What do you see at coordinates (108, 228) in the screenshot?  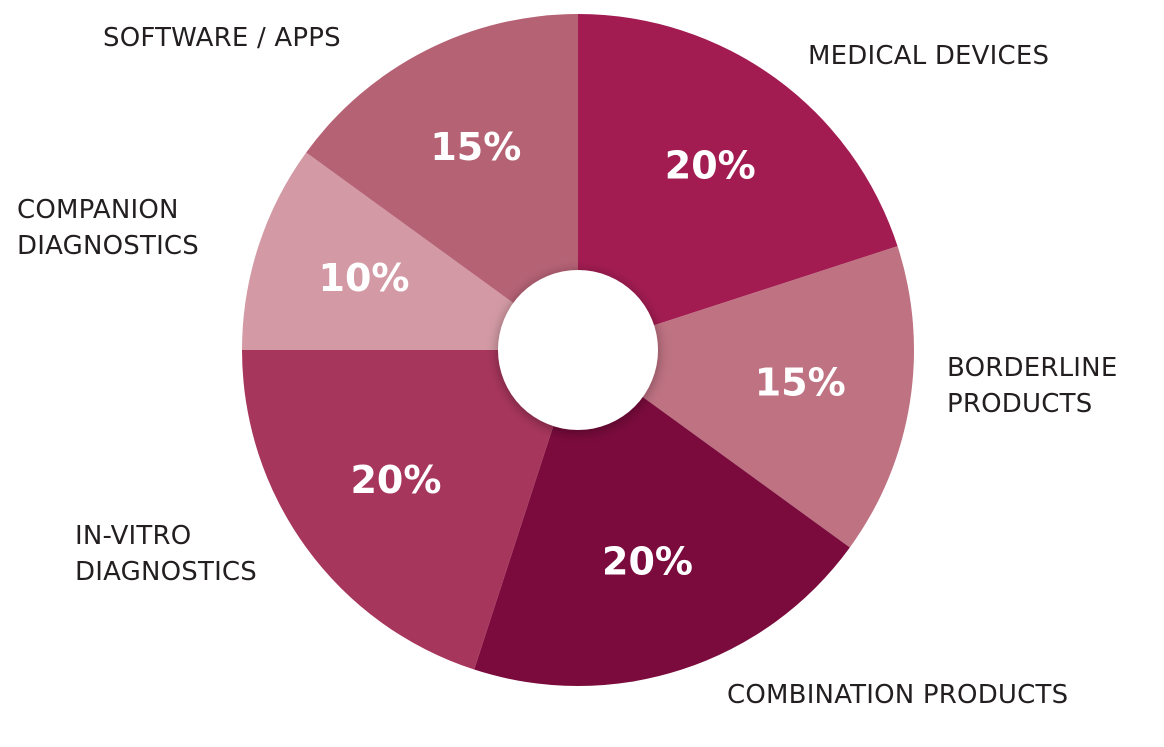 I see `category-label: COMPANION DIAGNOSTICS` at bounding box center [108, 228].